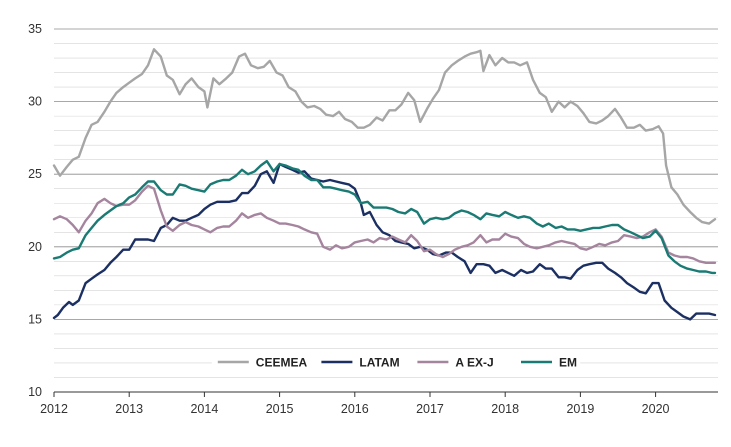  What do you see at coordinates (282, 363) in the screenshot?
I see `legend-label-ceemea: CEEMEA` at bounding box center [282, 363].